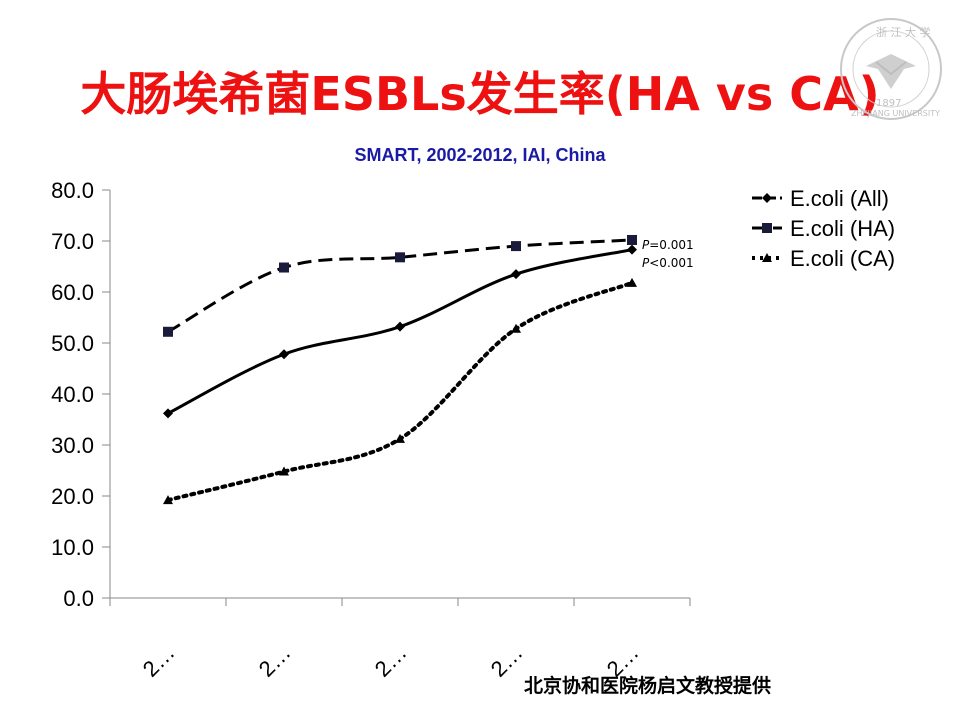 The width and height of the screenshot is (960, 720). What do you see at coordinates (72, 547) in the screenshot?
I see `y-tick-label: 10.0` at bounding box center [72, 547].